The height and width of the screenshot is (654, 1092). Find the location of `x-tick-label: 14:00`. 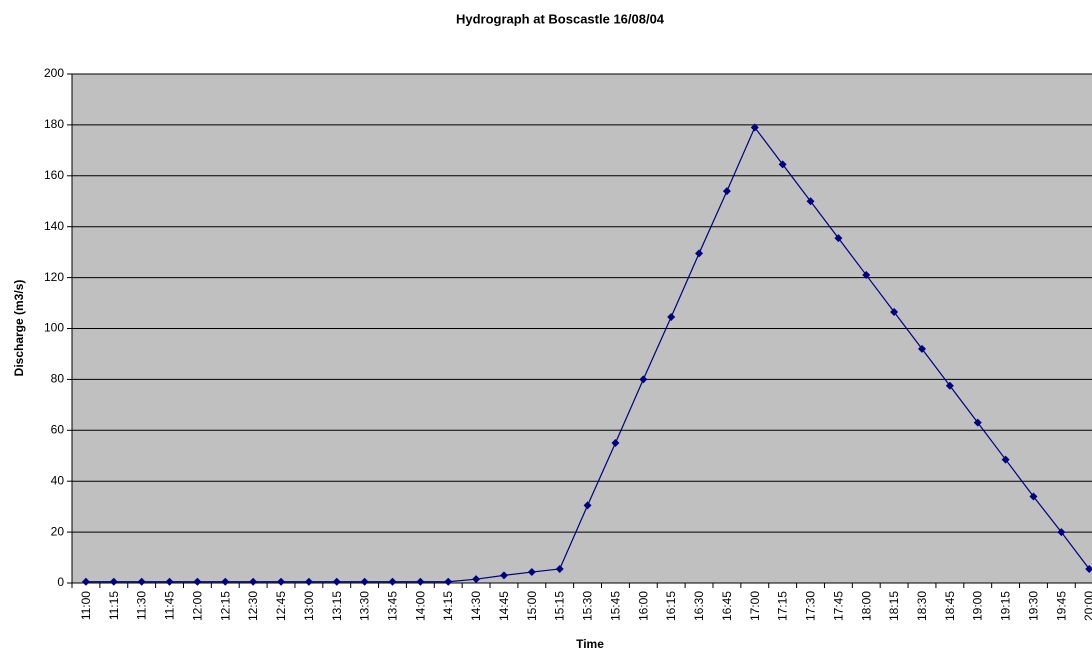

x-tick-label: 14:00 is located at coordinates (420, 606).